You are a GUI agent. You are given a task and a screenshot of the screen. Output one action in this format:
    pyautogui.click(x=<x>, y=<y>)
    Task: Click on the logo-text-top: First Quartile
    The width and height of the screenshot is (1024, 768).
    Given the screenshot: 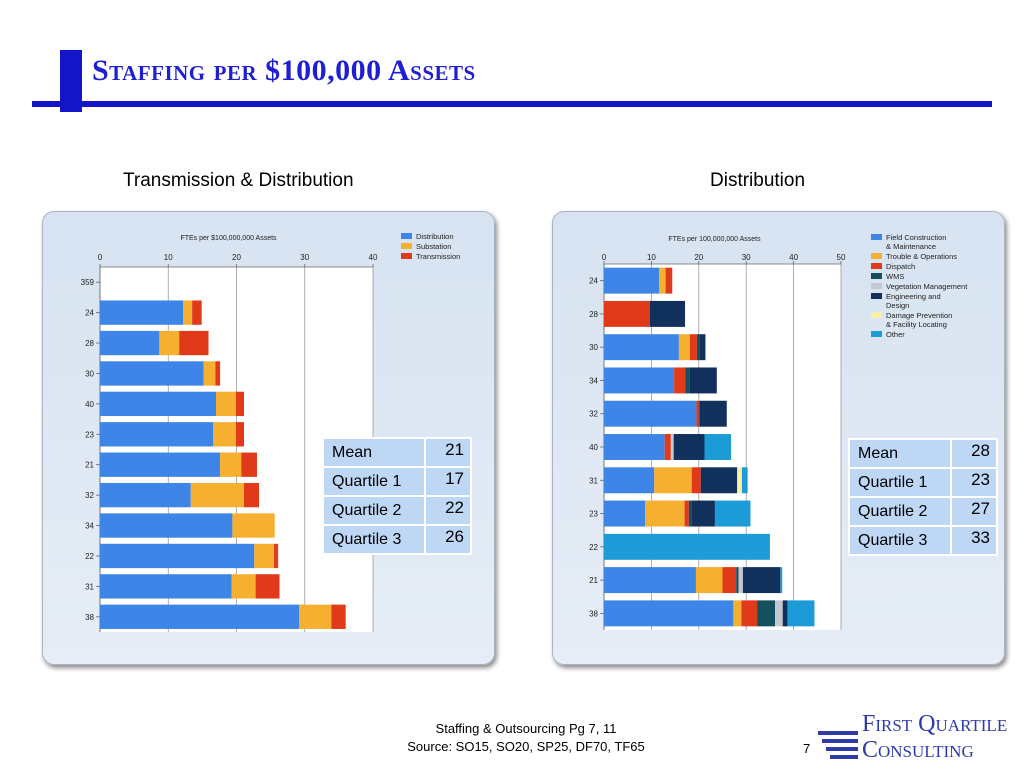 What is the action you would take?
    pyautogui.click(x=935, y=724)
    